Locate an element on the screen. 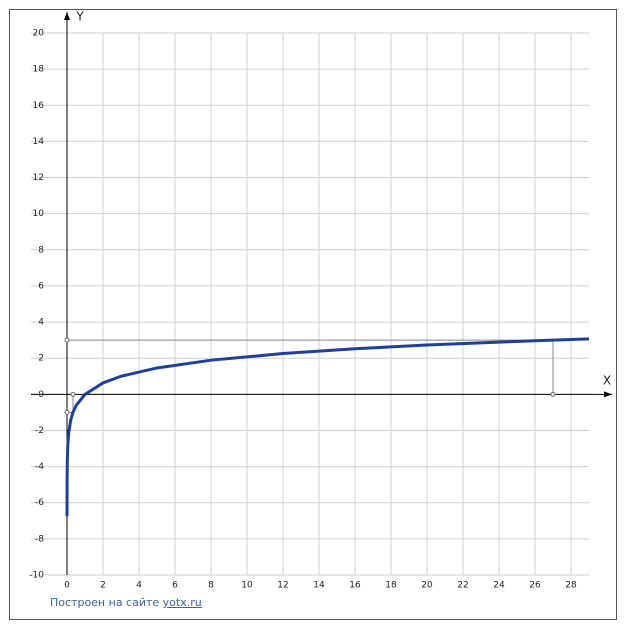  x-tick-label: 28 is located at coordinates (571, 586).